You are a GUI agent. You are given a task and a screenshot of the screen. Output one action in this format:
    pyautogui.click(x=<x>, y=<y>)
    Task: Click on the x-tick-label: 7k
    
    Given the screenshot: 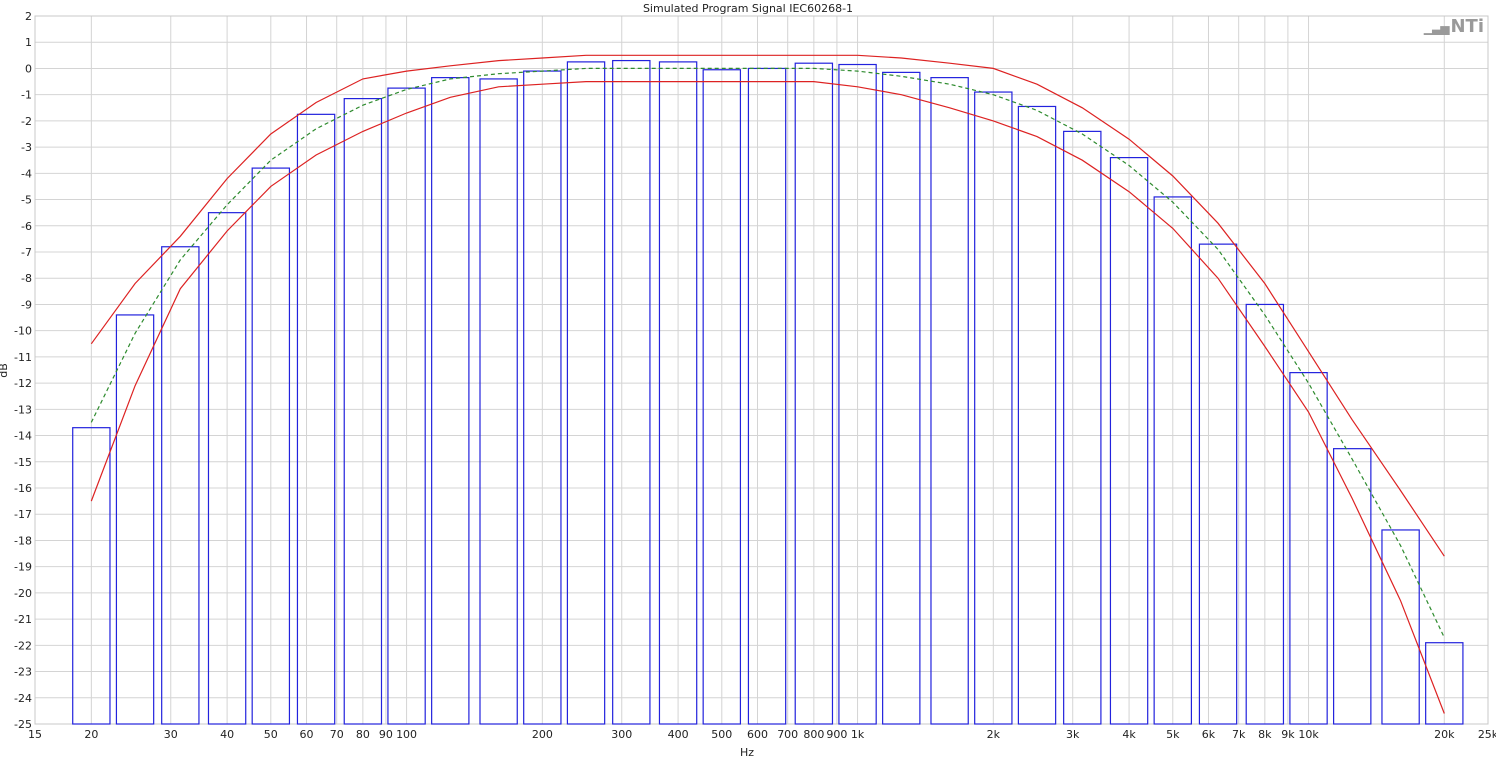 What is the action you would take?
    pyautogui.click(x=1239, y=734)
    